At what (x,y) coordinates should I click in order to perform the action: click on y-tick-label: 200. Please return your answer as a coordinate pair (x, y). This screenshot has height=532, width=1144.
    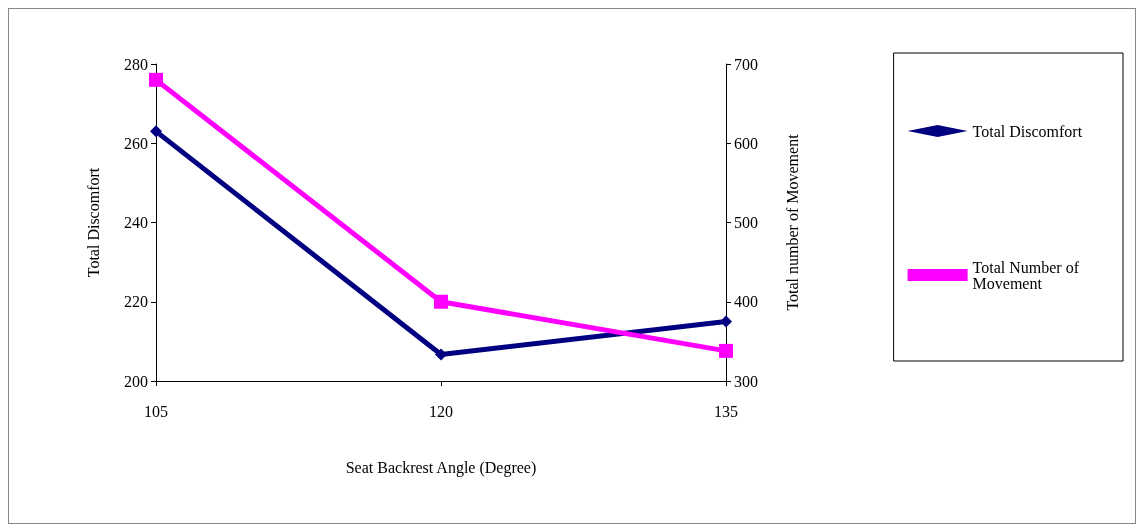
    Looking at the image, I should click on (136, 381).